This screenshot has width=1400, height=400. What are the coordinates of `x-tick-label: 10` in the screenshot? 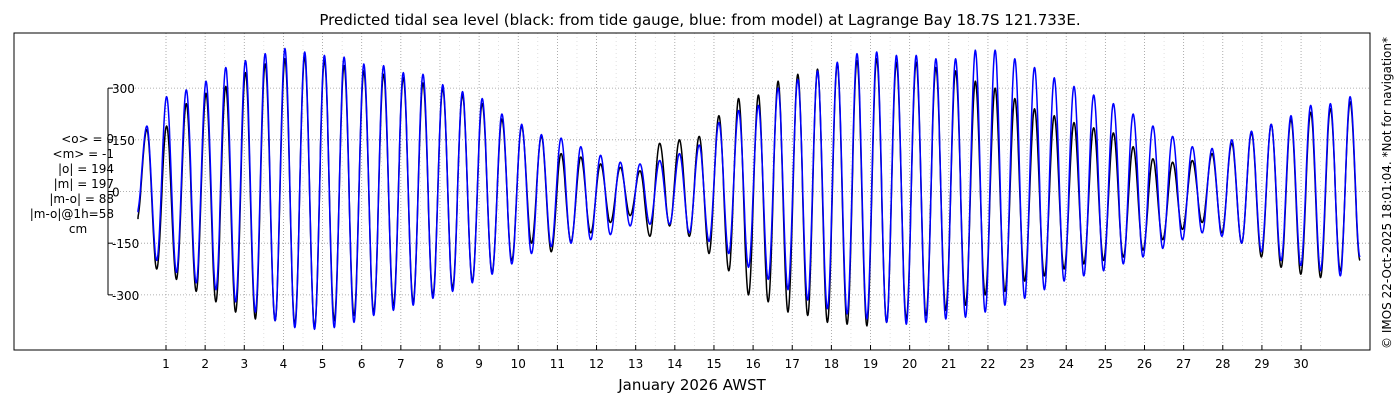 It's located at (518, 364).